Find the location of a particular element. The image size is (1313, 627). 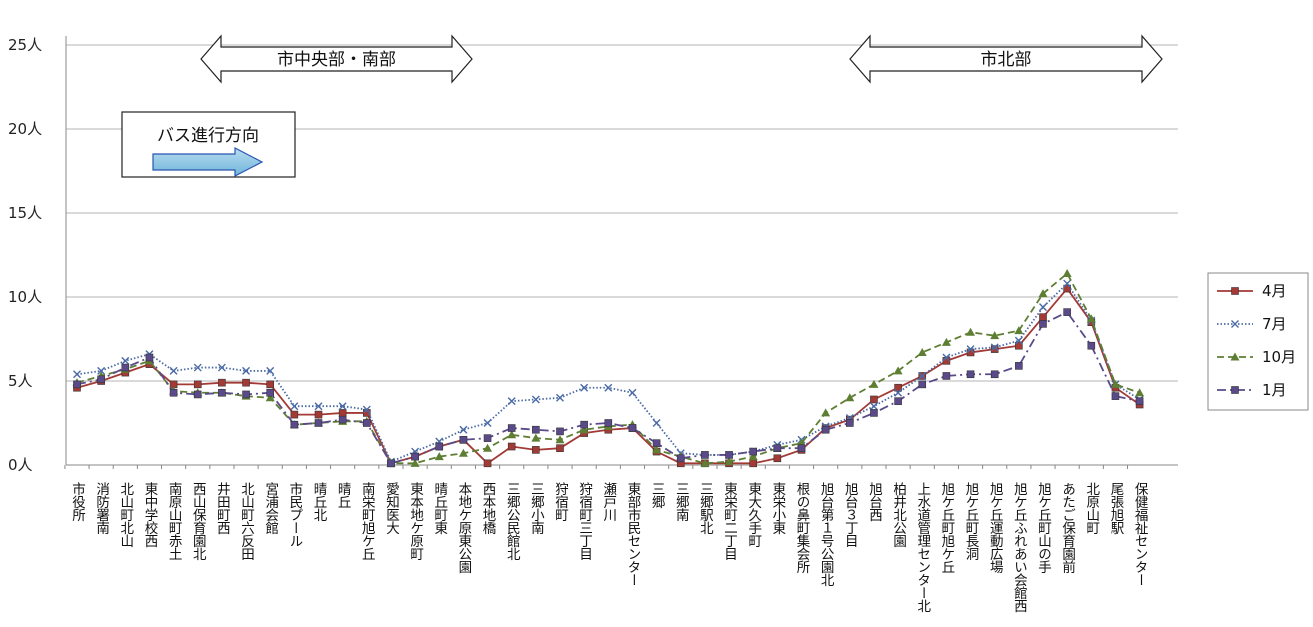

x-tick-label: 東栄町二丁目 is located at coordinates (729, 521).